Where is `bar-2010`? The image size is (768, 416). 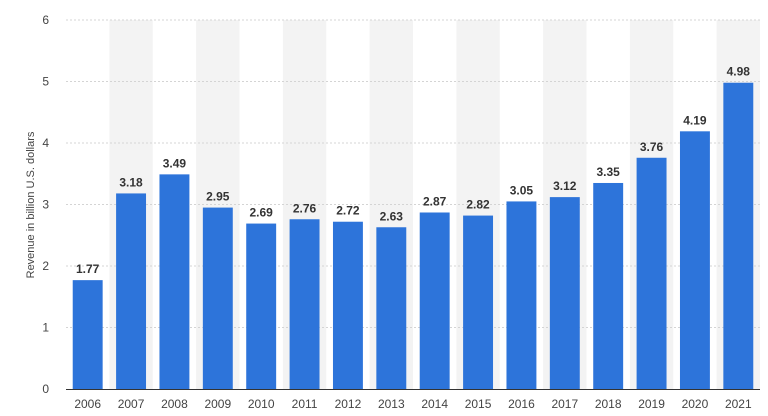
bar-2010 is located at coordinates (261, 306).